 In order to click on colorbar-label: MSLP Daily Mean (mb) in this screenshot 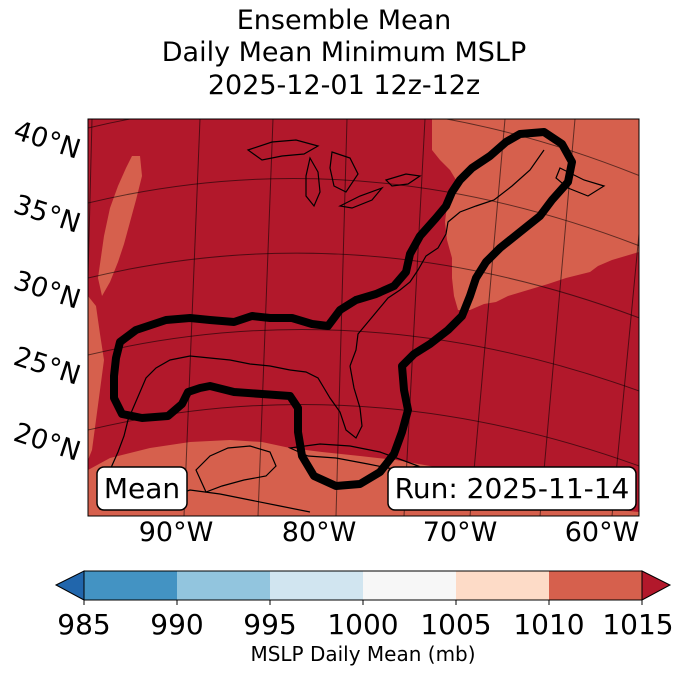, I will do `click(362, 654)`.